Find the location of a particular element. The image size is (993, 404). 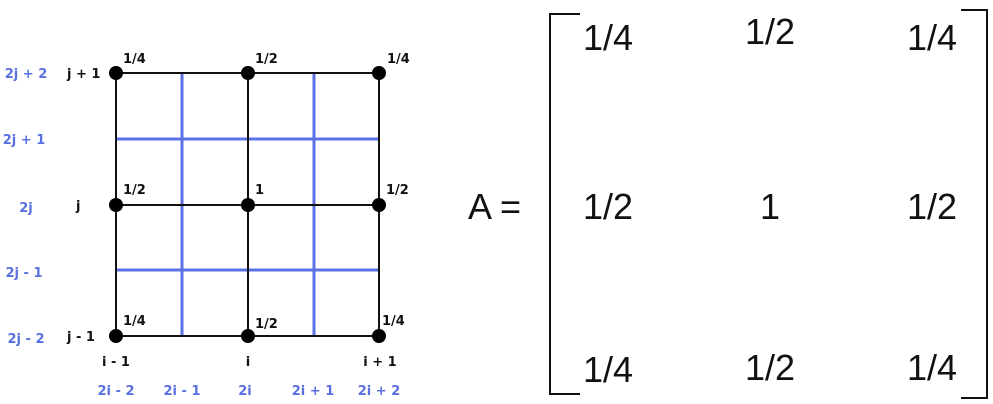

coarse-x-label: i is located at coordinates (248, 362).